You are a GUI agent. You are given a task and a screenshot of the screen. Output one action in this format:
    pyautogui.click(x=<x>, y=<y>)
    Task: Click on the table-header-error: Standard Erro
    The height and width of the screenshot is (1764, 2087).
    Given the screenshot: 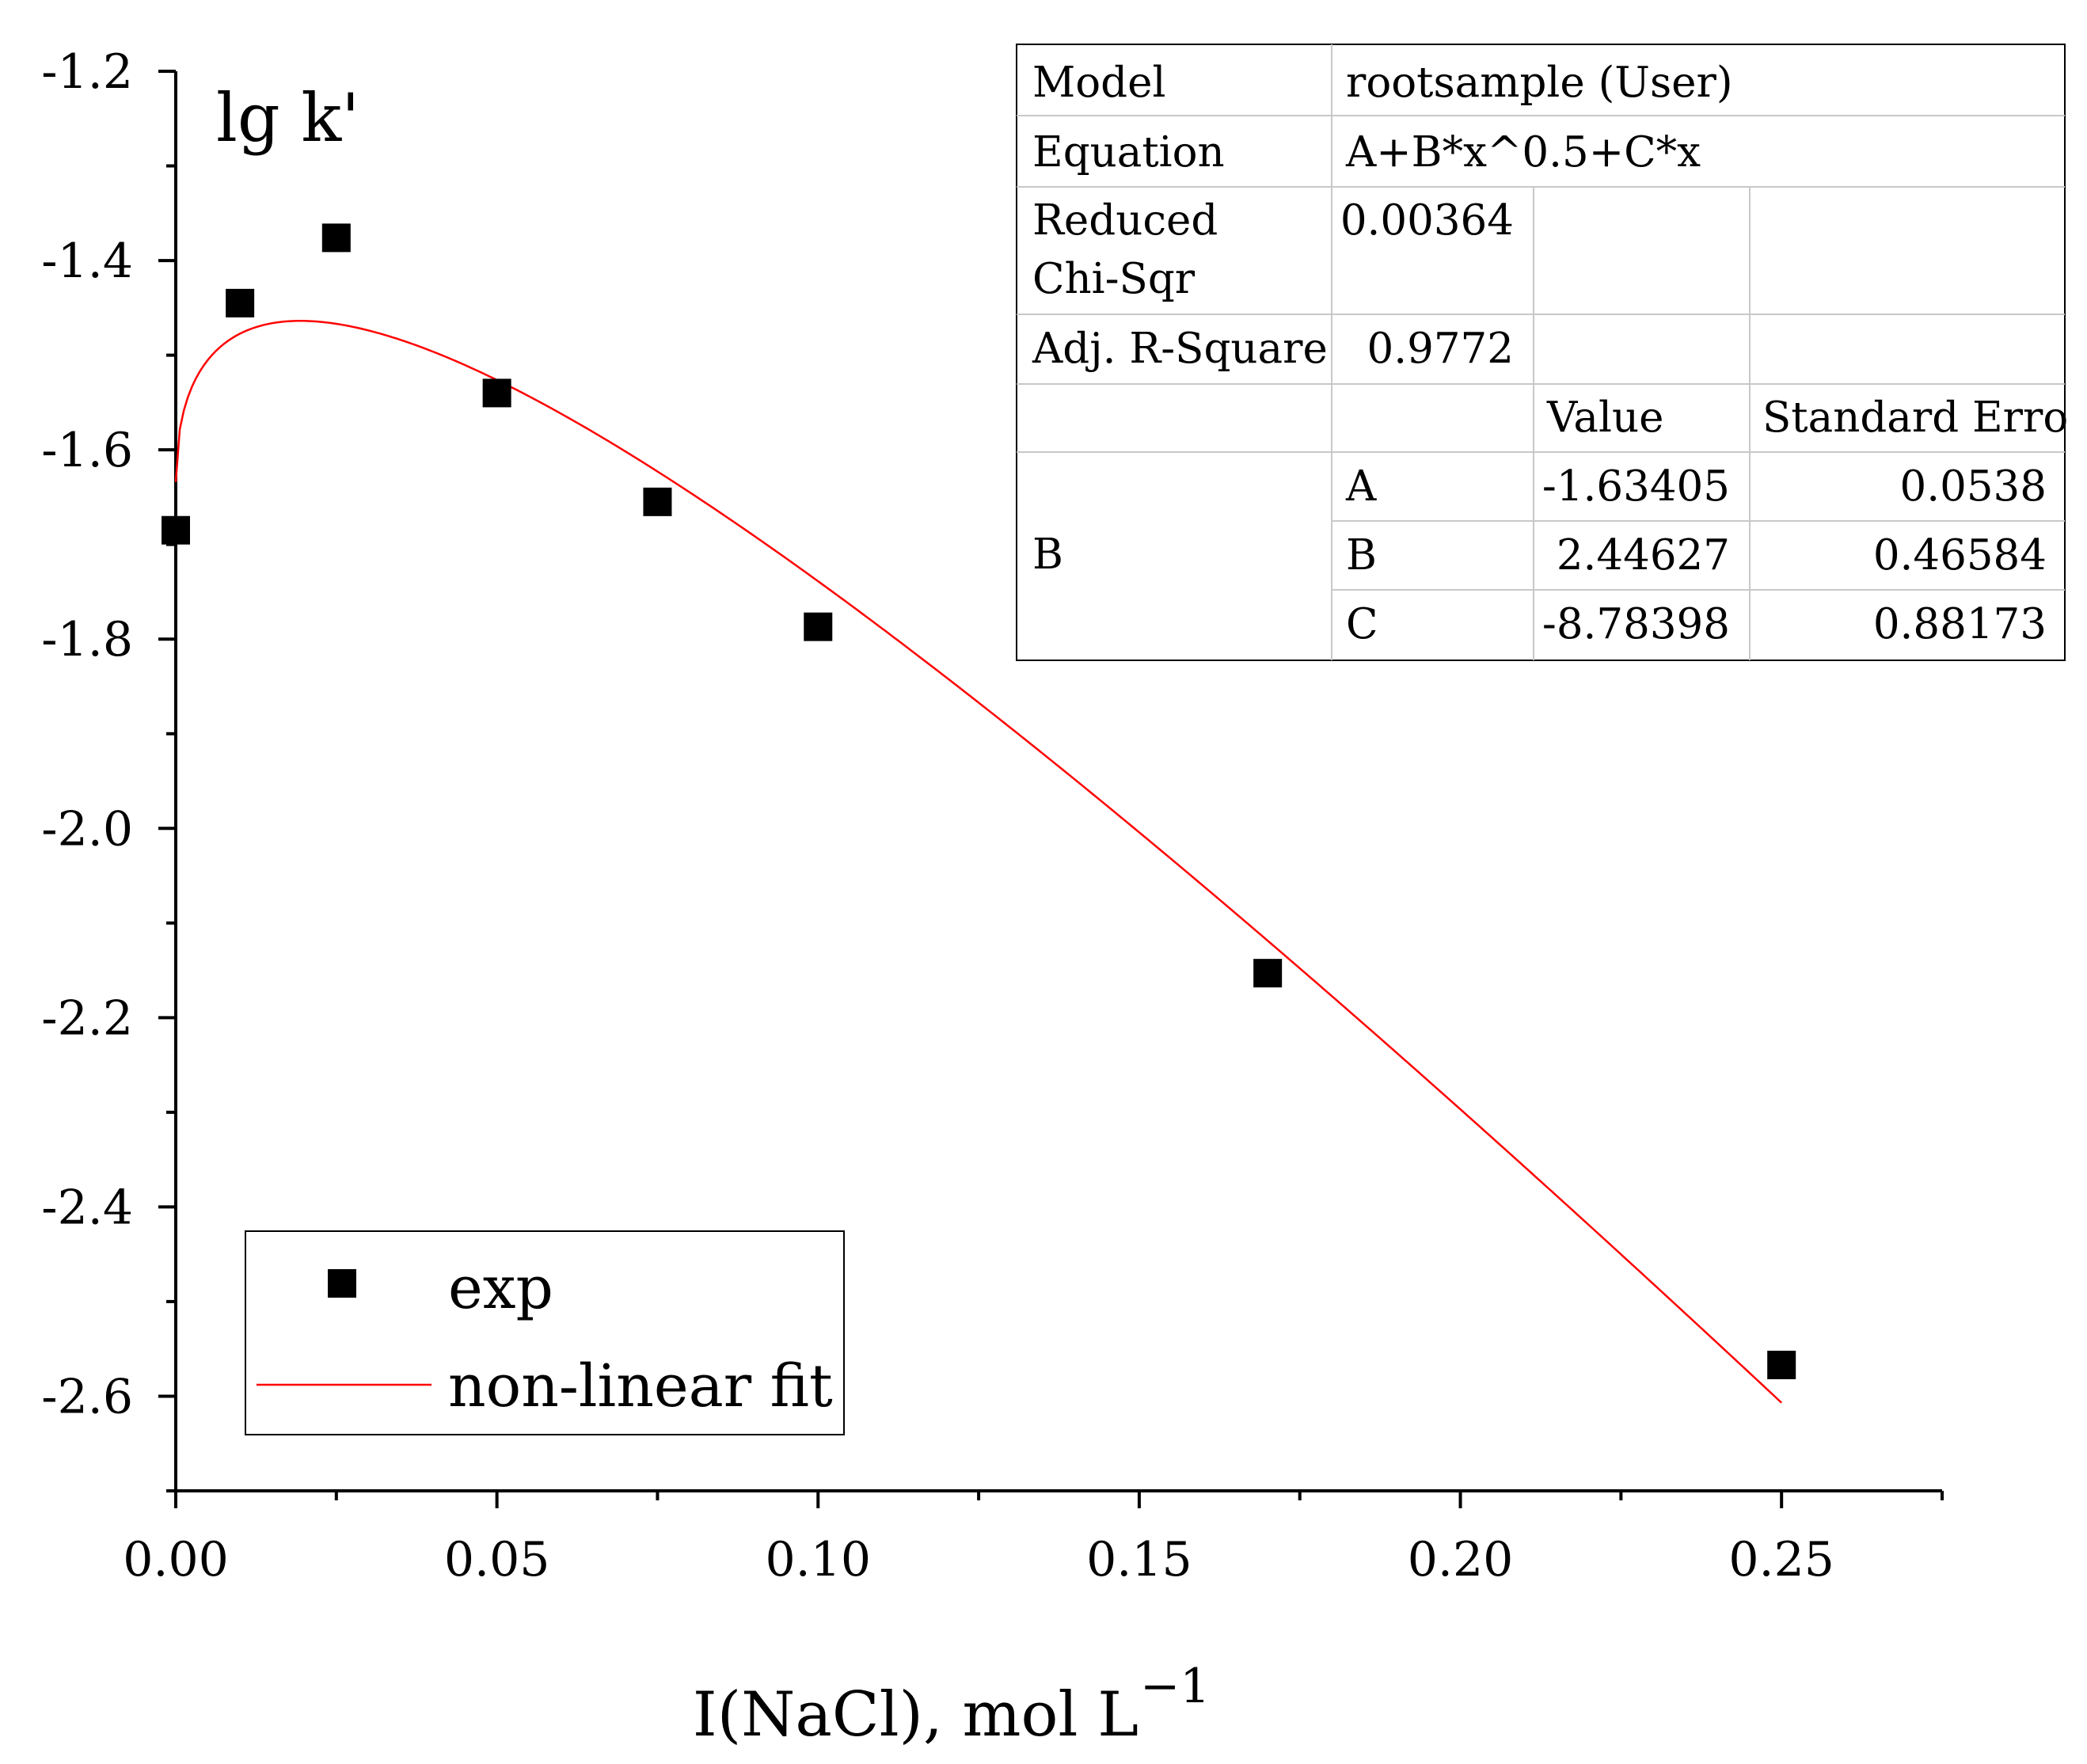 What is the action you would take?
    pyautogui.click(x=1915, y=417)
    